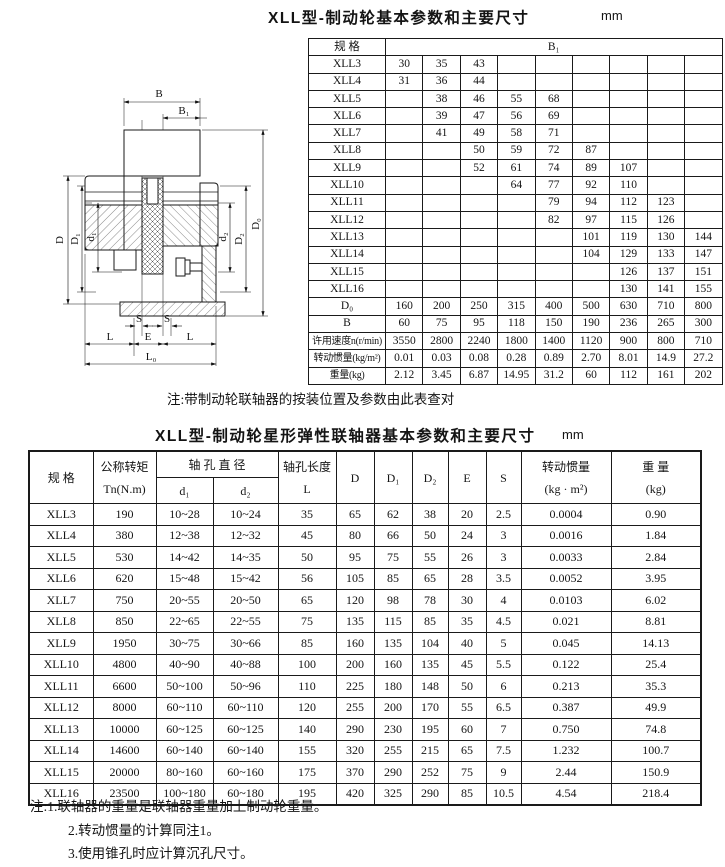  Describe the element at coordinates (245, 535) in the screenshot. I see `table2-cell: 12~32` at that location.